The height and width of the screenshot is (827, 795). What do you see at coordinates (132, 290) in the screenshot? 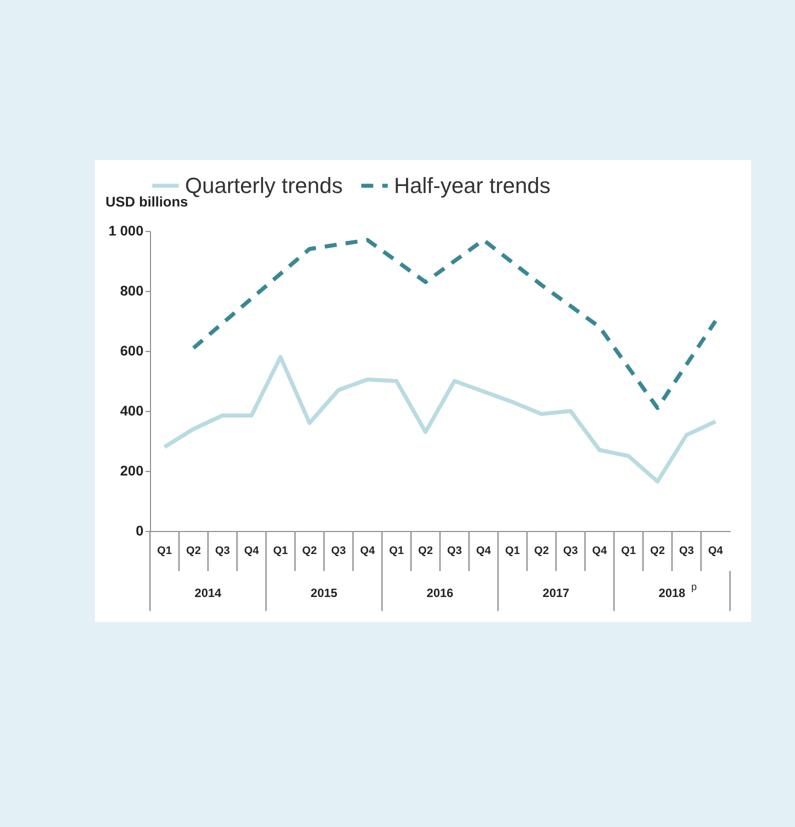
I see `y-tick-label: 800` at bounding box center [132, 290].